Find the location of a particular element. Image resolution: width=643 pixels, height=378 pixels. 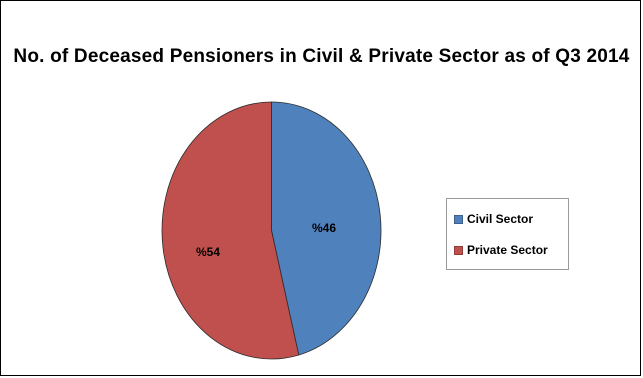

slice-label-civil-sector: %46 is located at coordinates (324, 228).